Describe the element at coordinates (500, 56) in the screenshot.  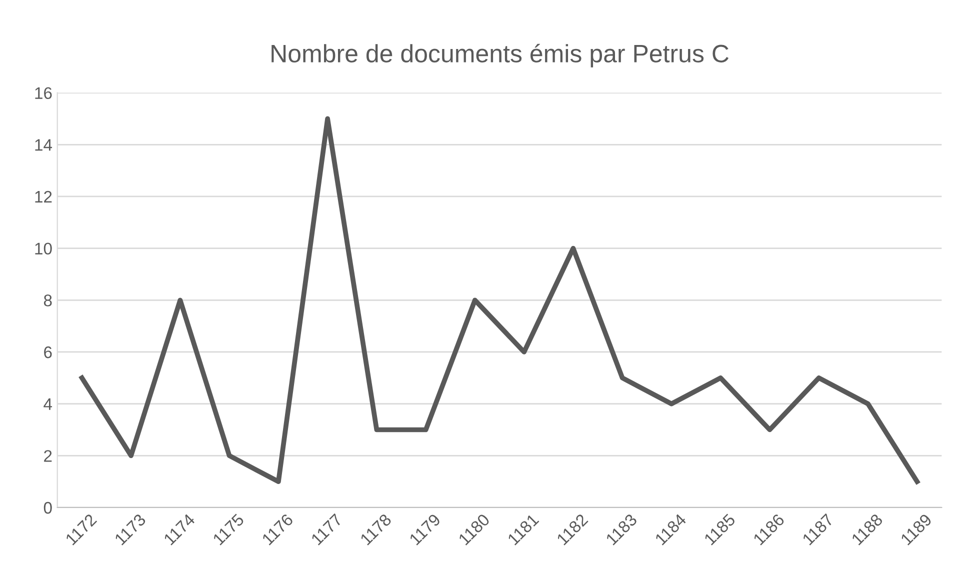
I see `chart-title: Nombre de documents émis par Petrus C` at that location.